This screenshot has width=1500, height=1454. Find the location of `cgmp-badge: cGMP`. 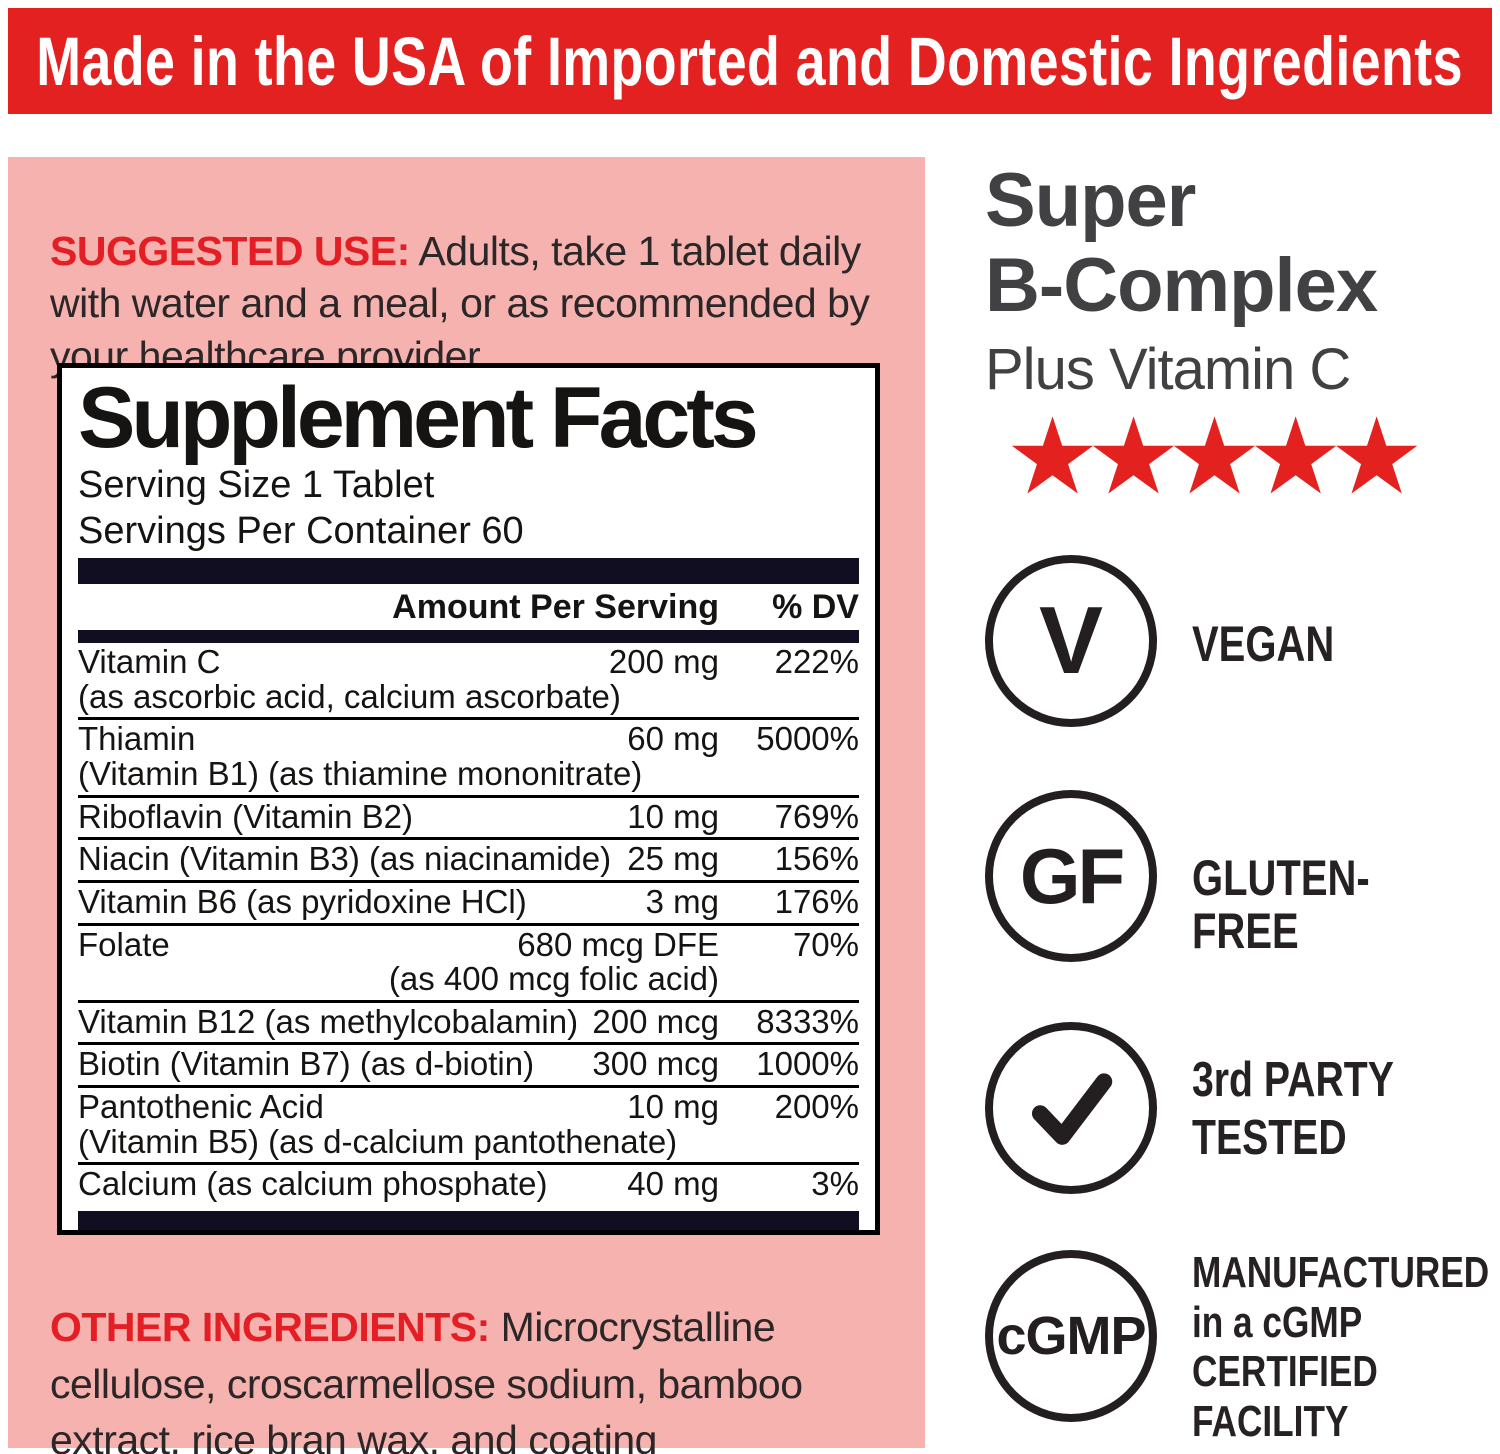

cgmp-badge: cGMP is located at coordinates (1071, 1336).